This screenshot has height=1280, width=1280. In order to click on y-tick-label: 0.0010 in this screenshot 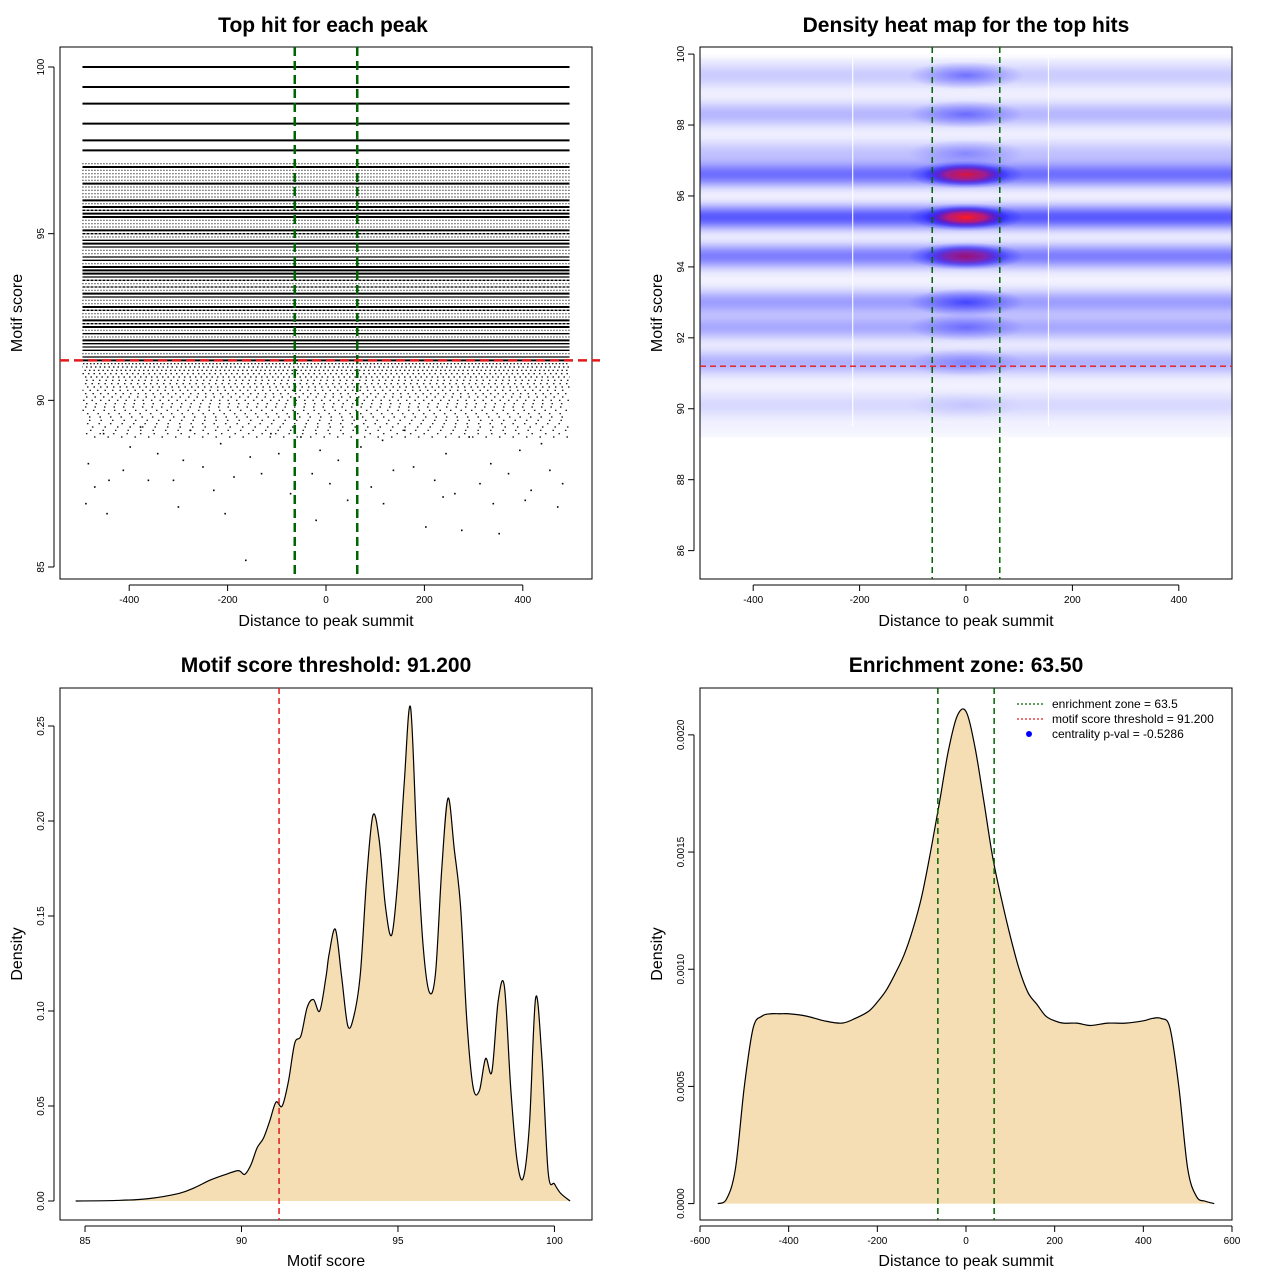, I will do `click(681, 969)`.